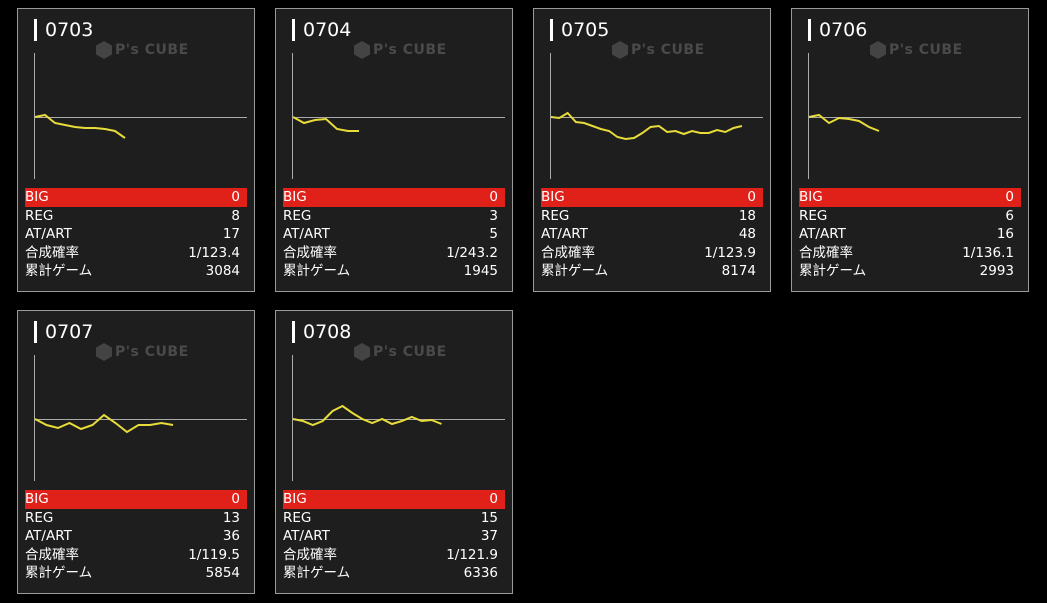 Image resolution: width=1047 pixels, height=603 pixels. Describe the element at coordinates (136, 234) in the screenshot. I see `stats-table: BIG 0 REG 8 AT/ART 17 合成確率 1/123.4 累計ゲーム 3084` at that location.